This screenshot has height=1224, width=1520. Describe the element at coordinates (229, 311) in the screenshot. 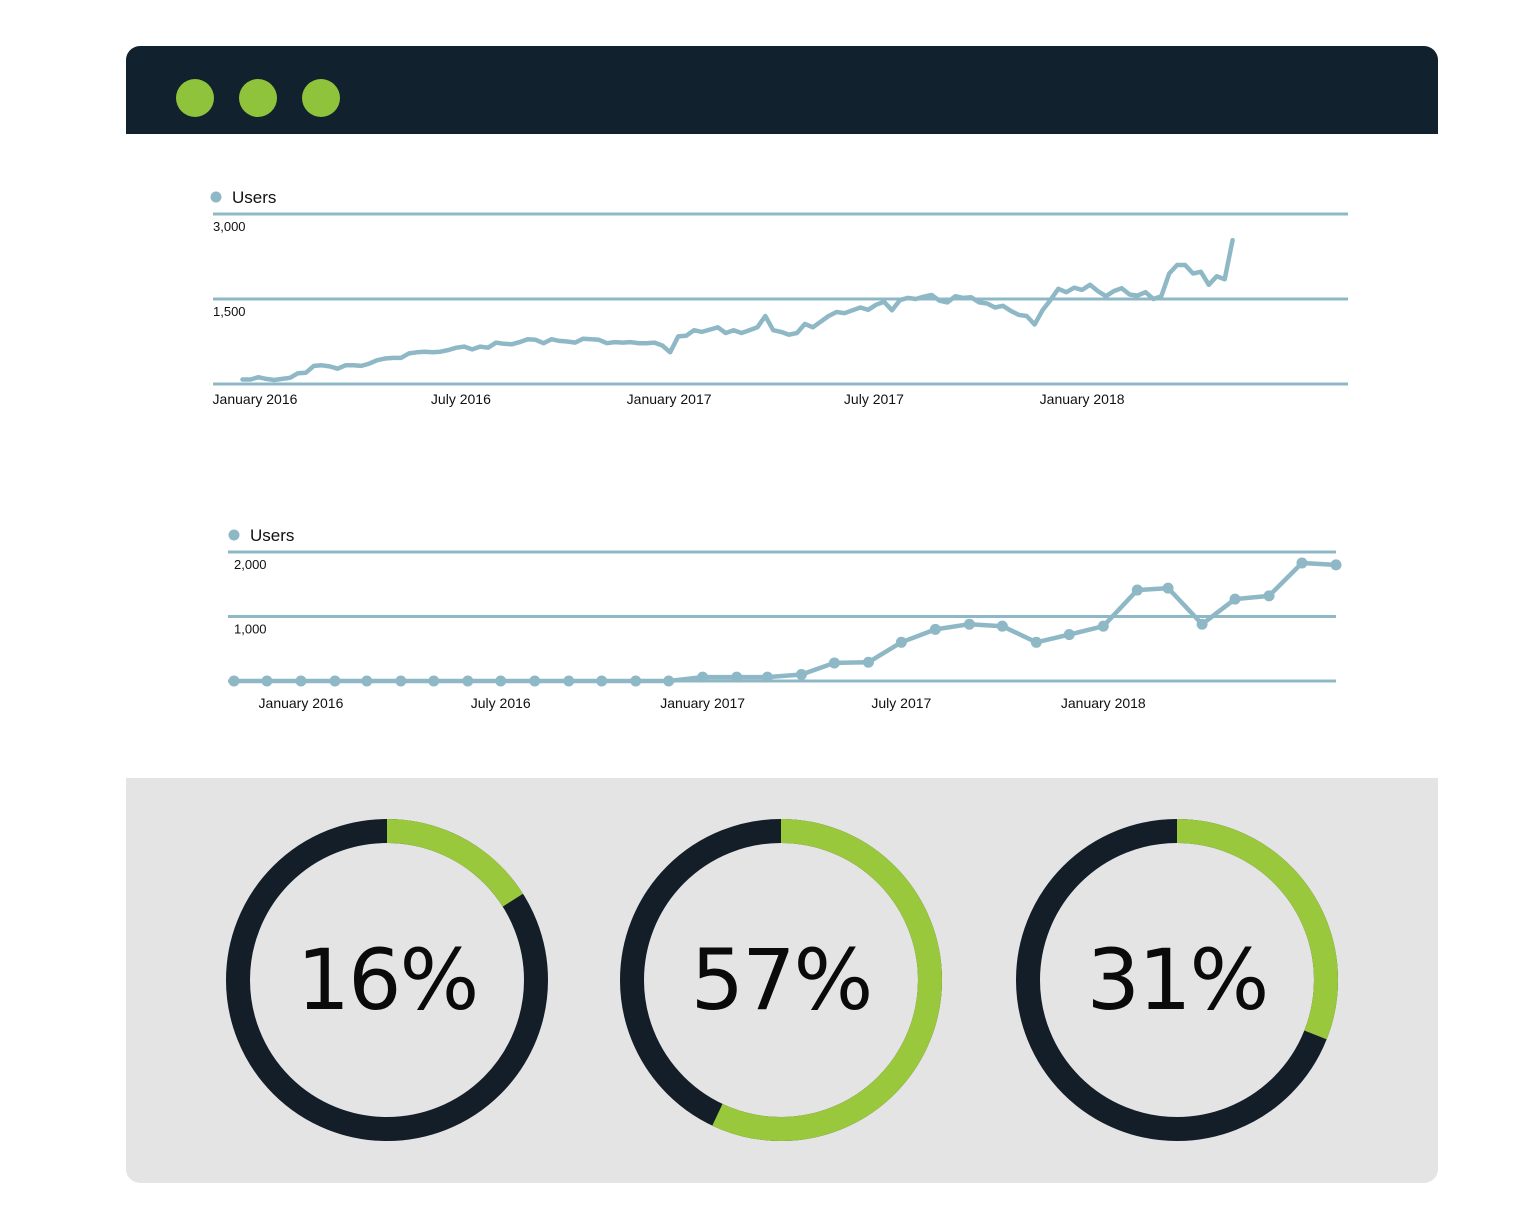

I see `y-tick-label: 1,500` at that location.